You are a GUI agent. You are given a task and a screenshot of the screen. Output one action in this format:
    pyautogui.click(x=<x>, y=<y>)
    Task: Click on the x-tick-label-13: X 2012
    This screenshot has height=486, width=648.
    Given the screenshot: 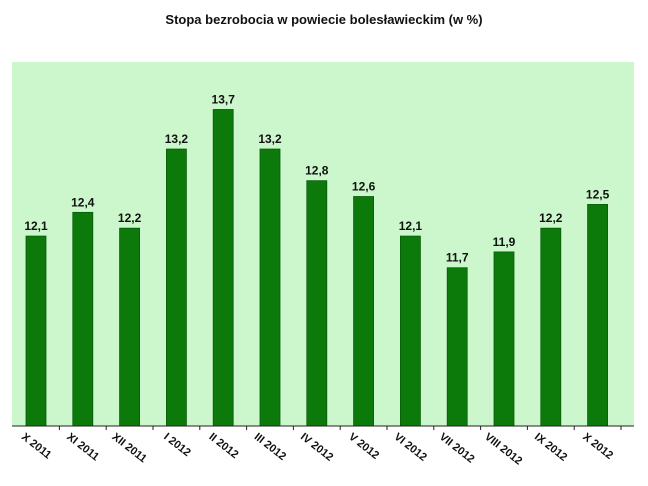 What is the action you would take?
    pyautogui.click(x=597, y=446)
    